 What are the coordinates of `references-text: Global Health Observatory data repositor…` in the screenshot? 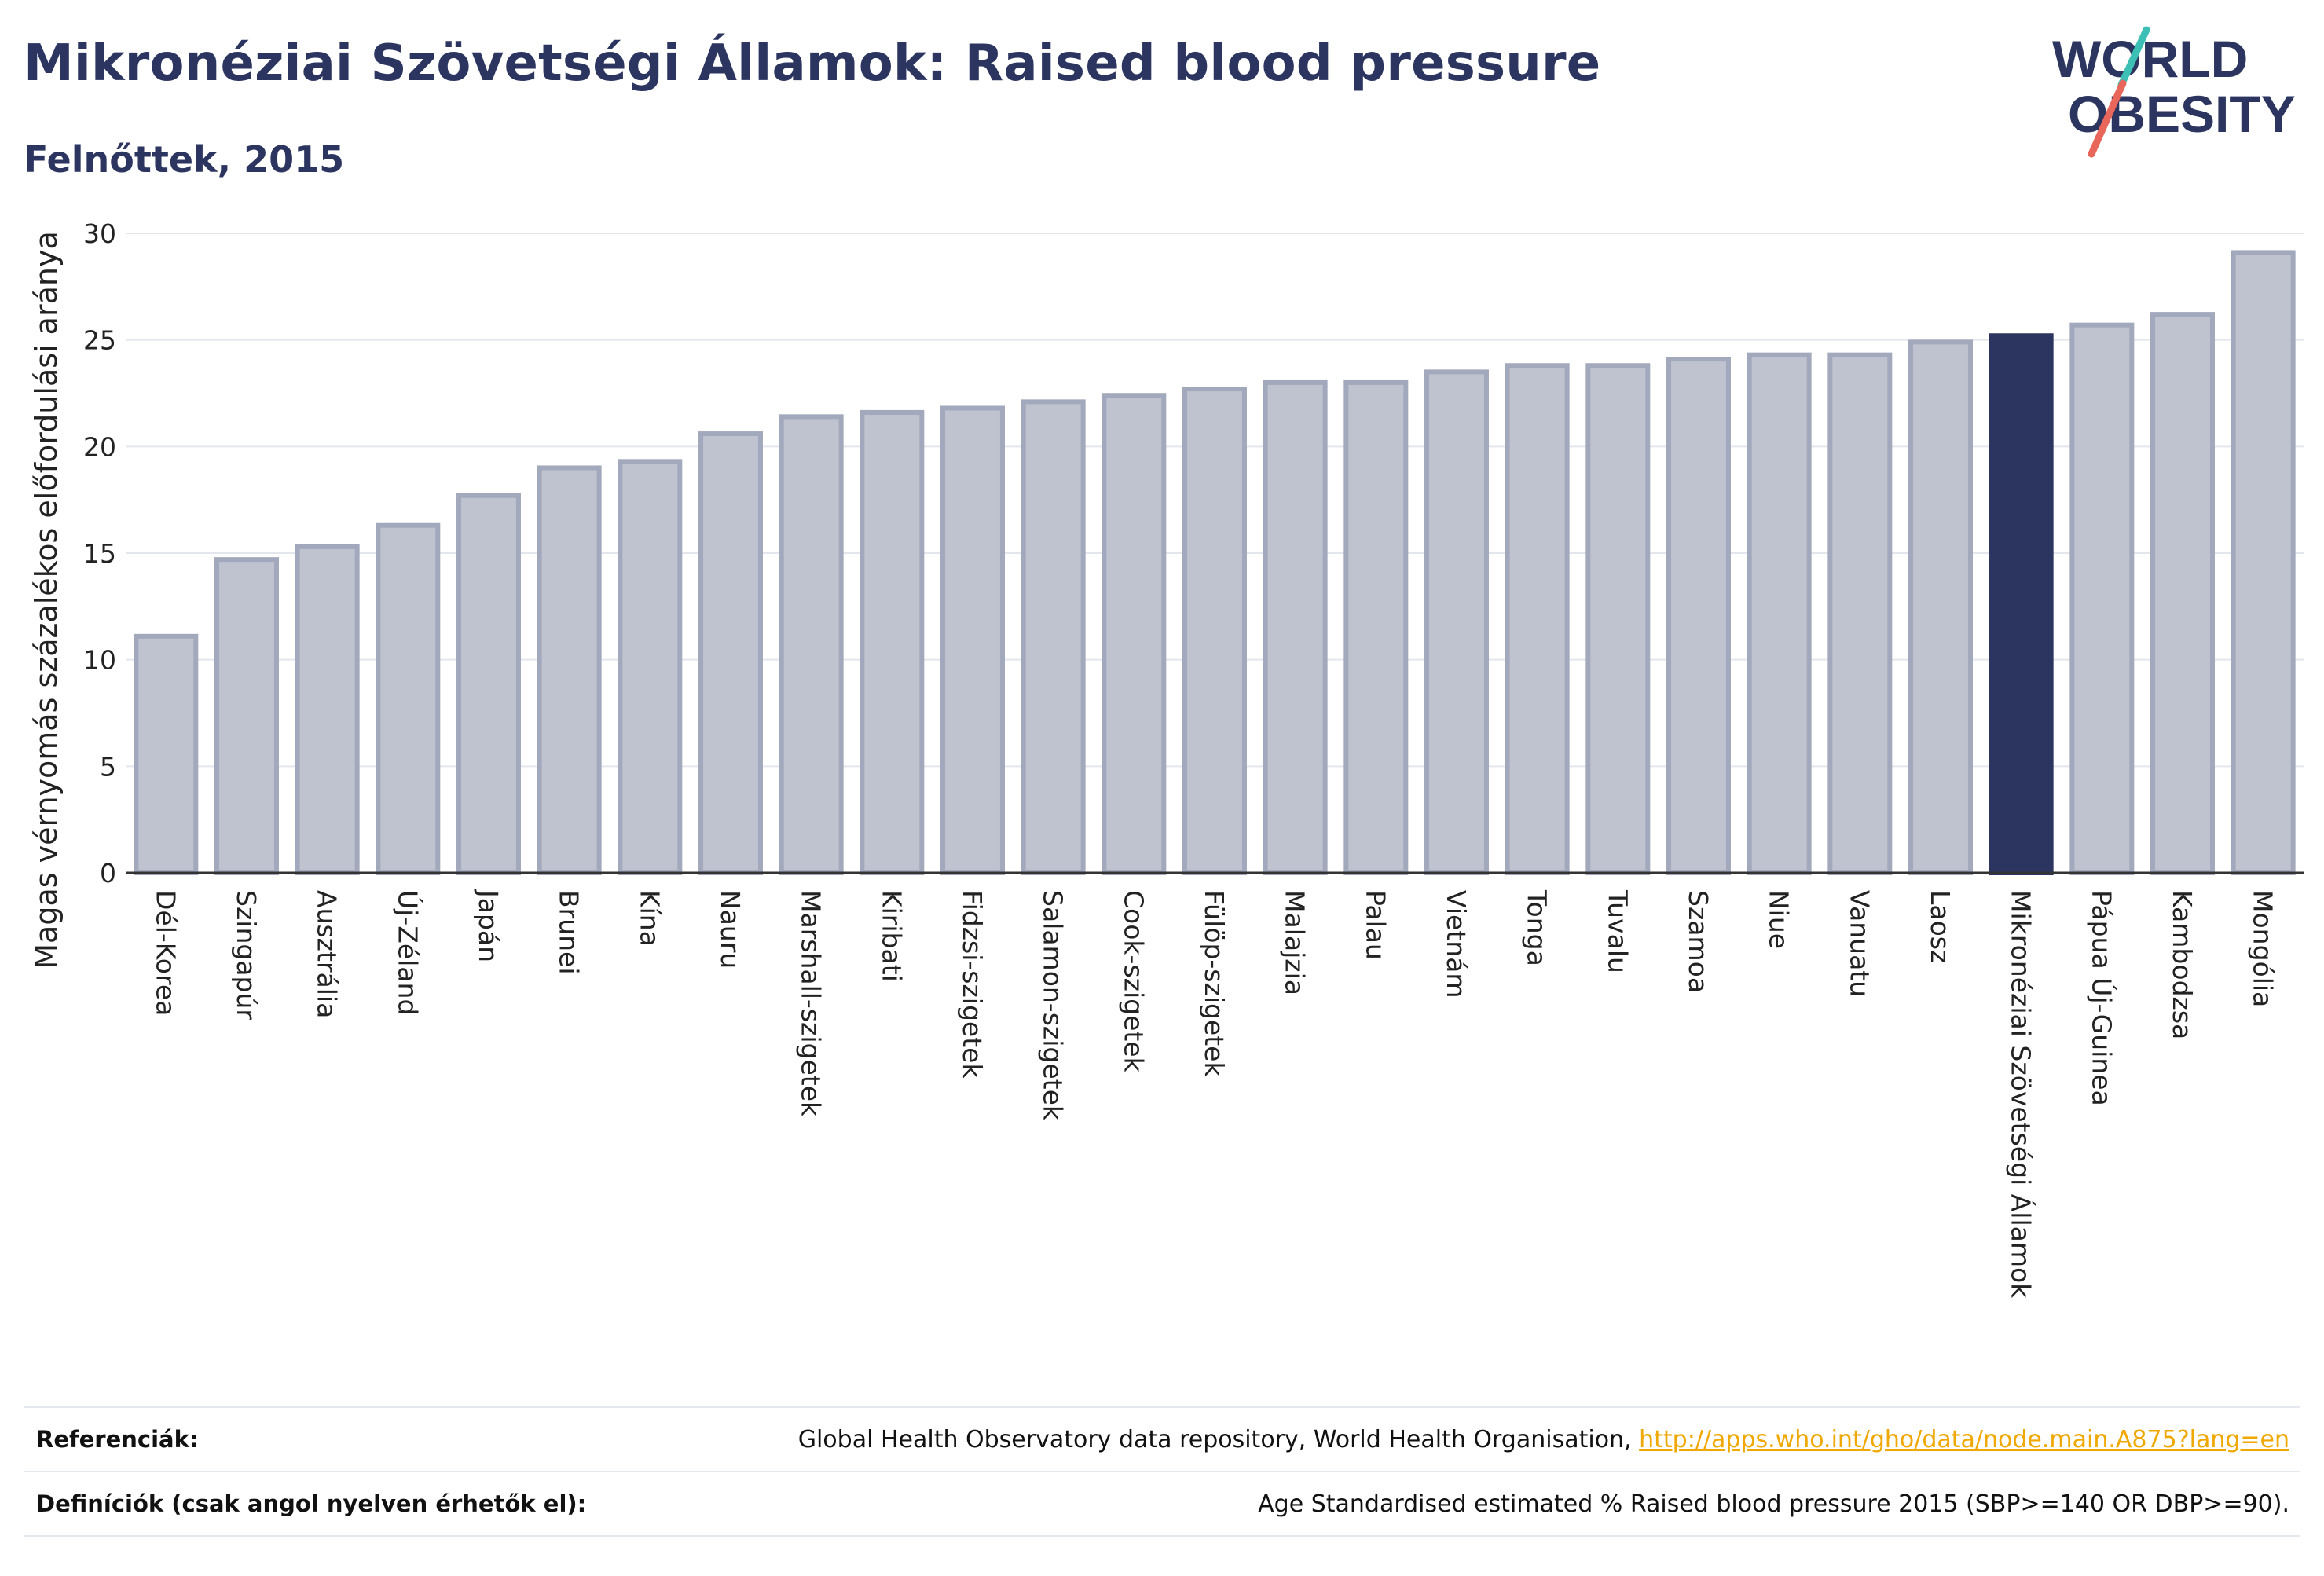 It's located at (1218, 1439).